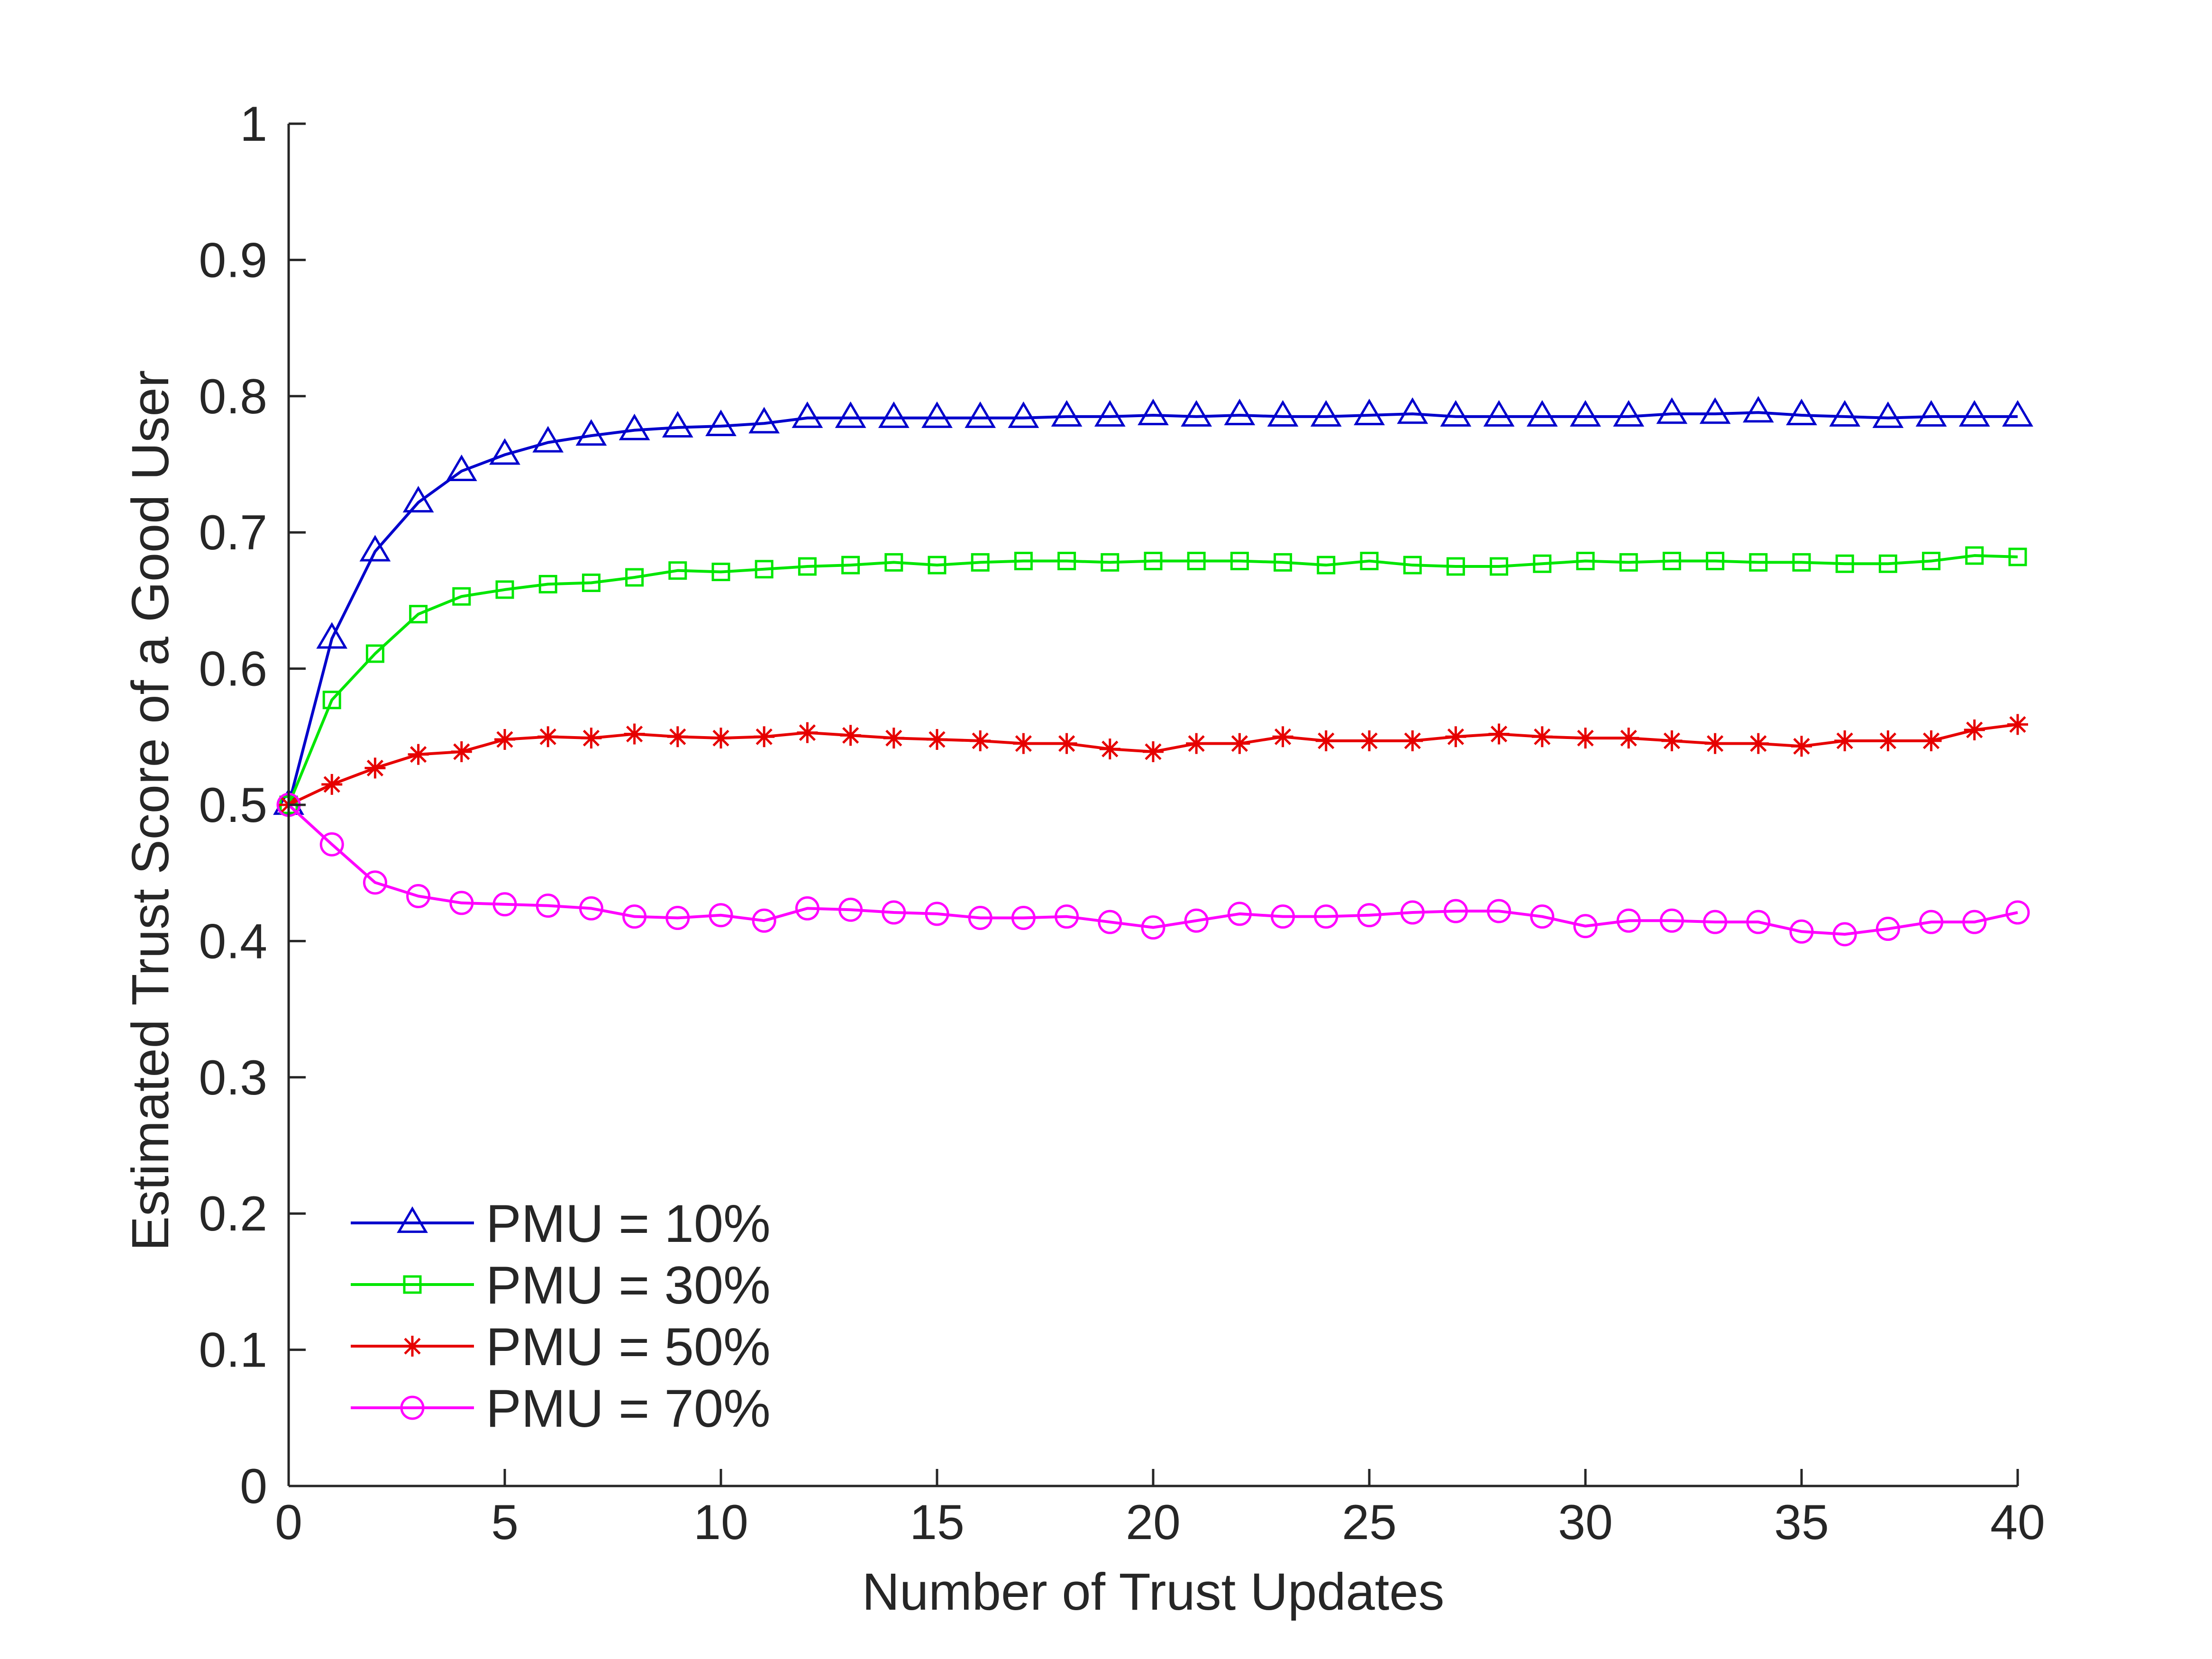 The height and width of the screenshot is (1659, 2212). Describe the element at coordinates (628, 1223) in the screenshot. I see `legend-label: PMU = 10%` at that location.